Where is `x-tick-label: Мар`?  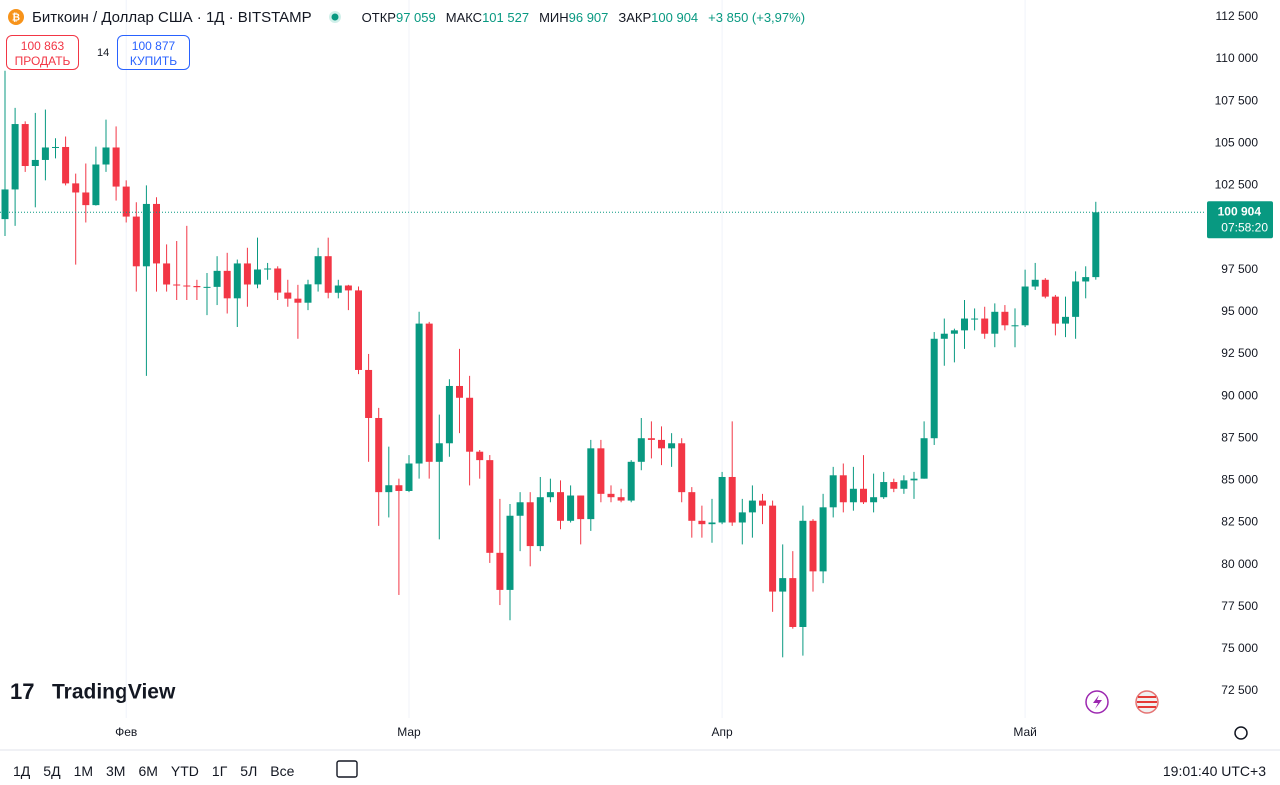 x-tick-label: Мар is located at coordinates (409, 732).